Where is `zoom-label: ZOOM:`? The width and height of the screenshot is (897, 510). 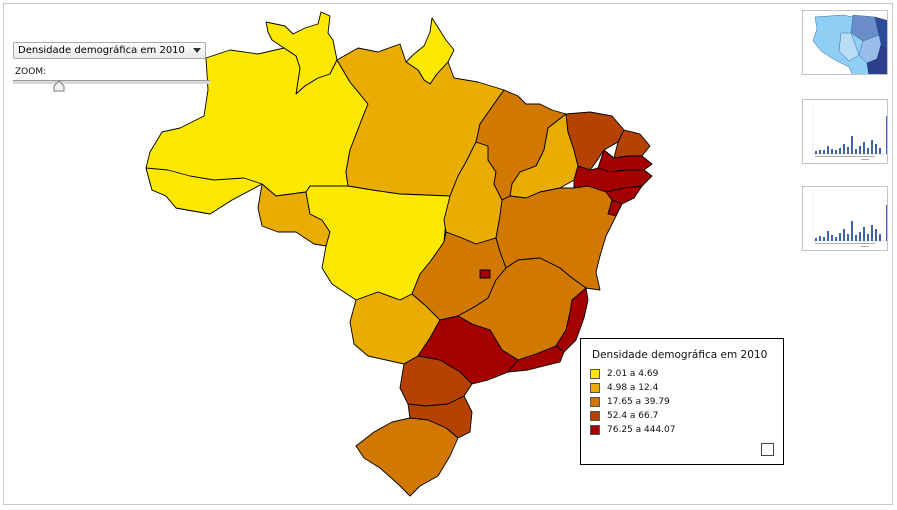 zoom-label: ZOOM: is located at coordinates (31, 72).